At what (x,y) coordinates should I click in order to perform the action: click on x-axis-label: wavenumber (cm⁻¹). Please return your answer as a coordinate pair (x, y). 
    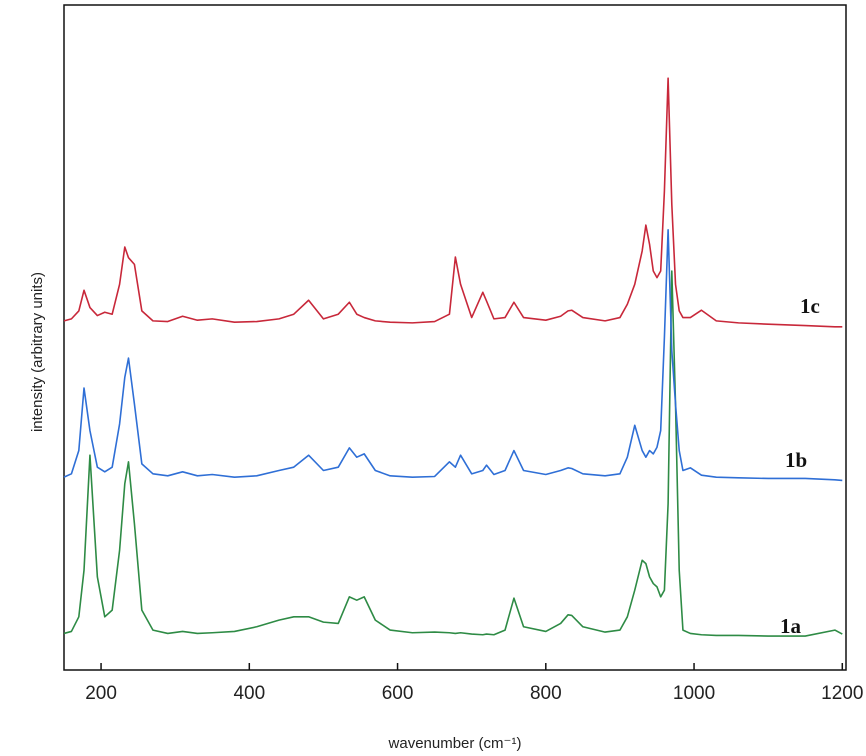
    Looking at the image, I should click on (455, 743).